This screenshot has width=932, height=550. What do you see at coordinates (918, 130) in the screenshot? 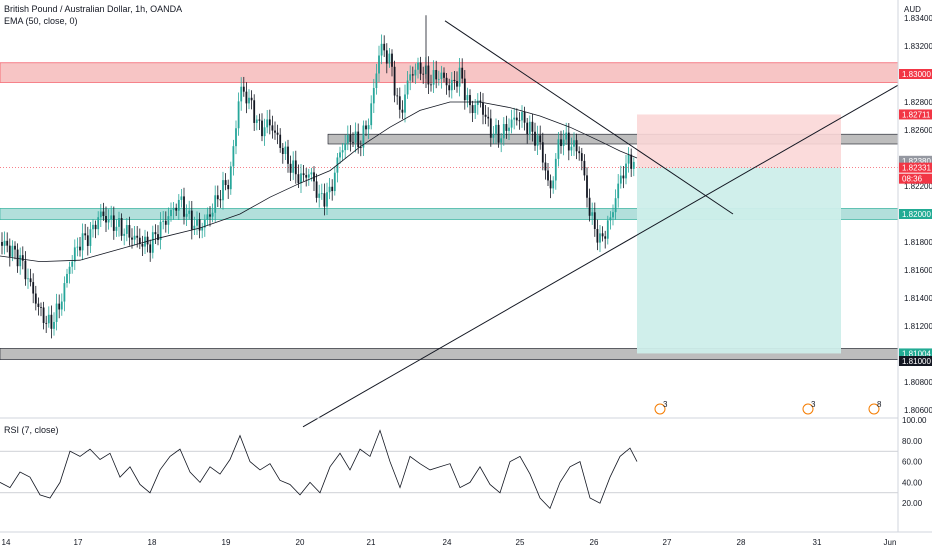
I see `price-tick-label: 1.82600` at bounding box center [918, 130].